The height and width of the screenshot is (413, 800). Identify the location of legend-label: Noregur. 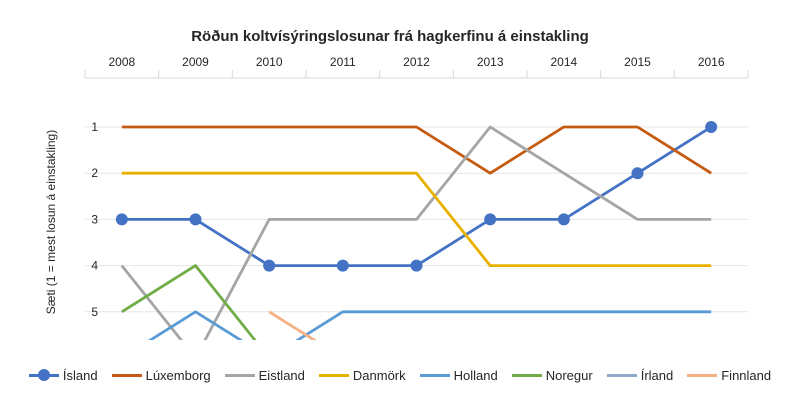
(569, 375).